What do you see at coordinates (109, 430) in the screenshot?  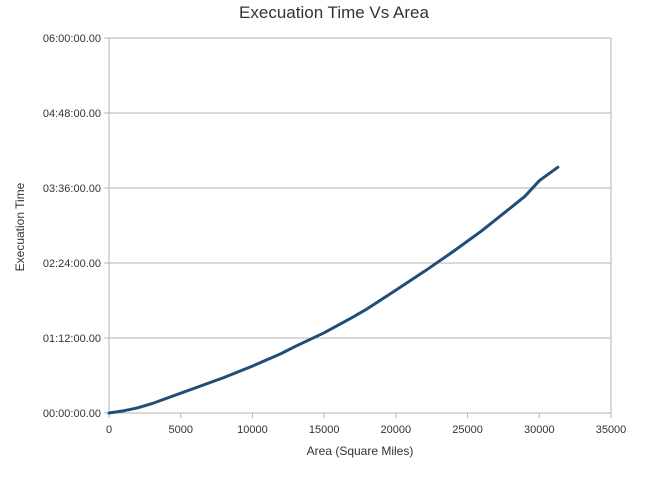 I see `x-tick-label: 0` at bounding box center [109, 430].